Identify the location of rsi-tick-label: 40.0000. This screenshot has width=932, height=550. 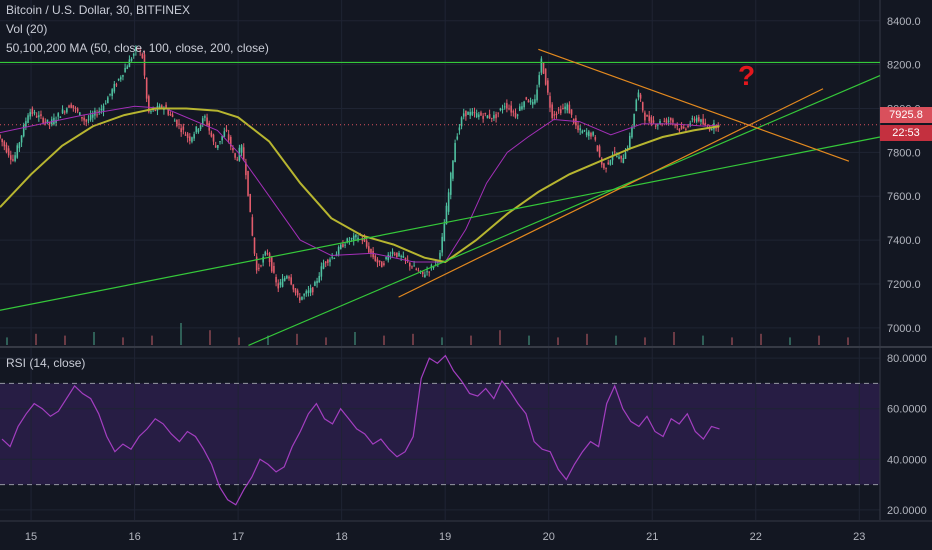
(907, 460).